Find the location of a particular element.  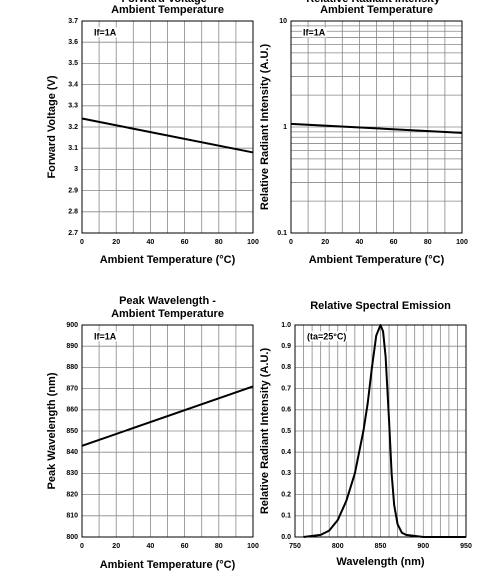

x-tick-label: 800 is located at coordinates (338, 546).